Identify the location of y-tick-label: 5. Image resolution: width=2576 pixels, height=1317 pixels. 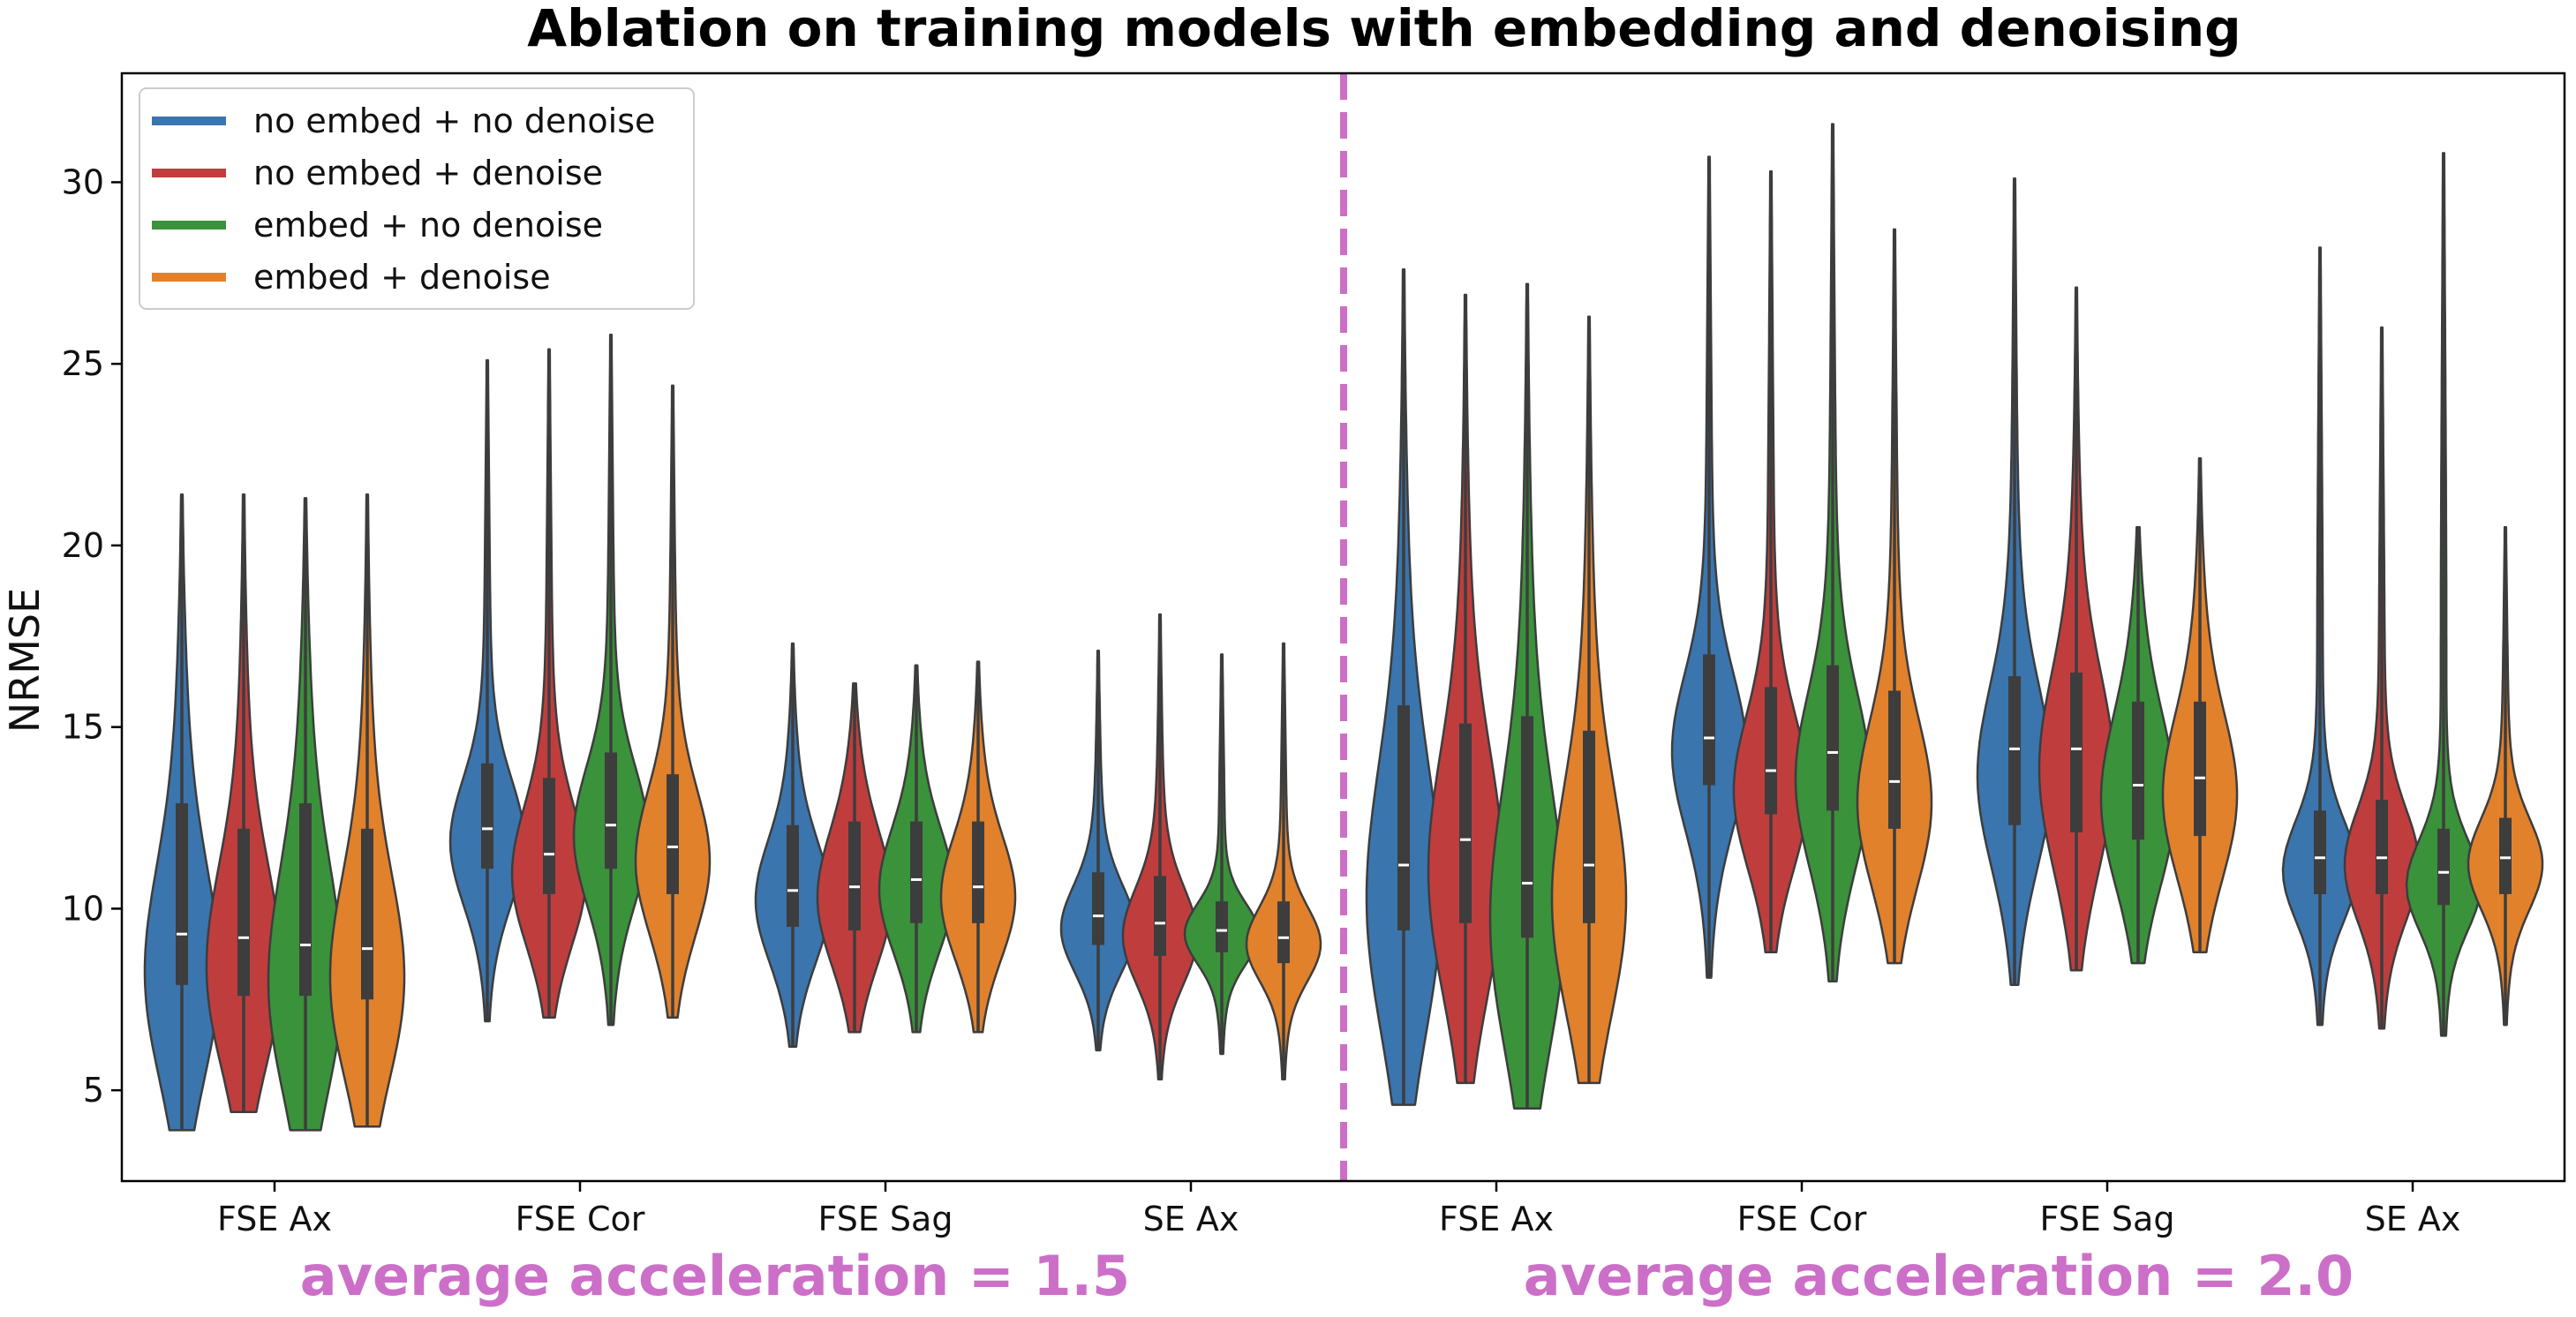
(94, 1090).